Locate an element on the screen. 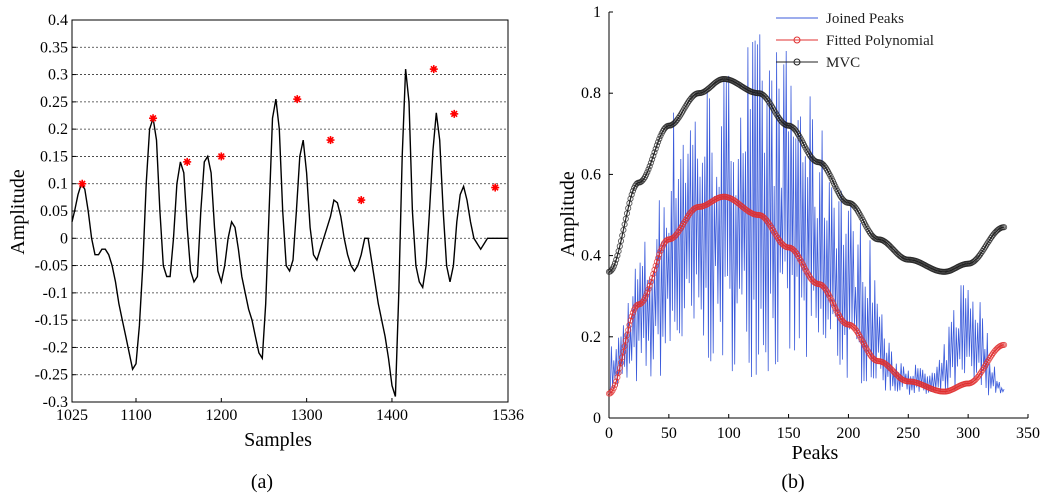  a-y-tick-label: -0.25 is located at coordinates (51, 375).